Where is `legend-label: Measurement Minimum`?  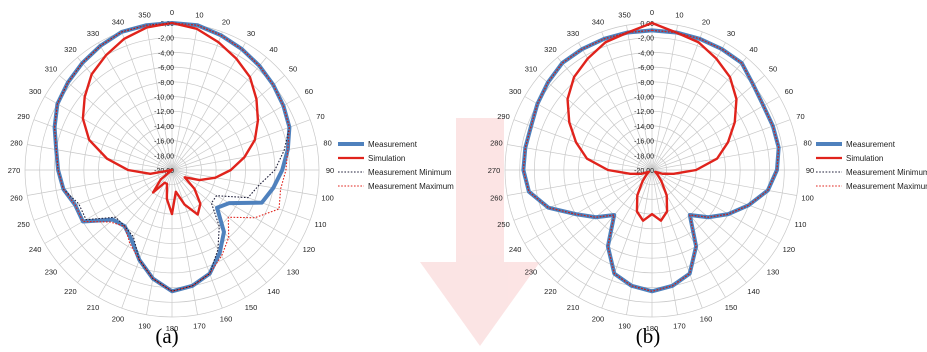 legend-label: Measurement Minimum is located at coordinates (886, 172).